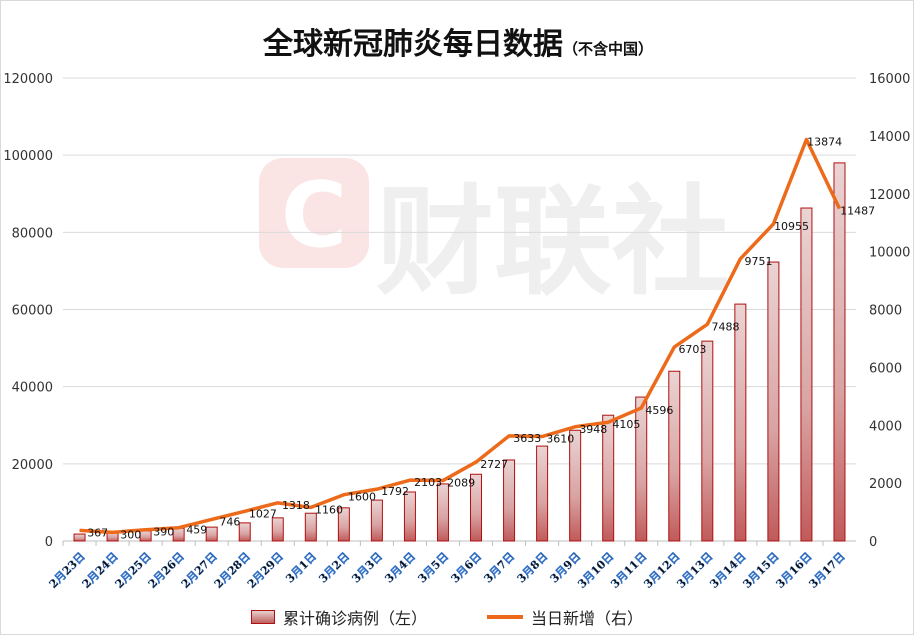 This screenshot has height=635, width=914. I want to click on x-tick-label: 3月2日, so click(334, 568).